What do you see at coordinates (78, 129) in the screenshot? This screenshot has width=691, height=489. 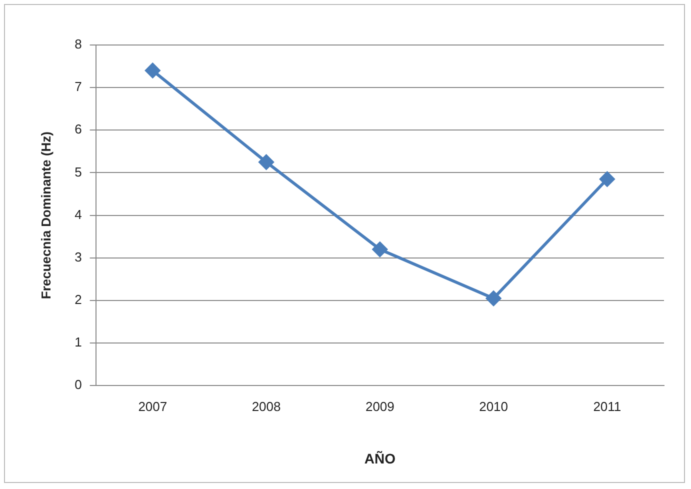 I see `y-tick-label: 6` at bounding box center [78, 129].